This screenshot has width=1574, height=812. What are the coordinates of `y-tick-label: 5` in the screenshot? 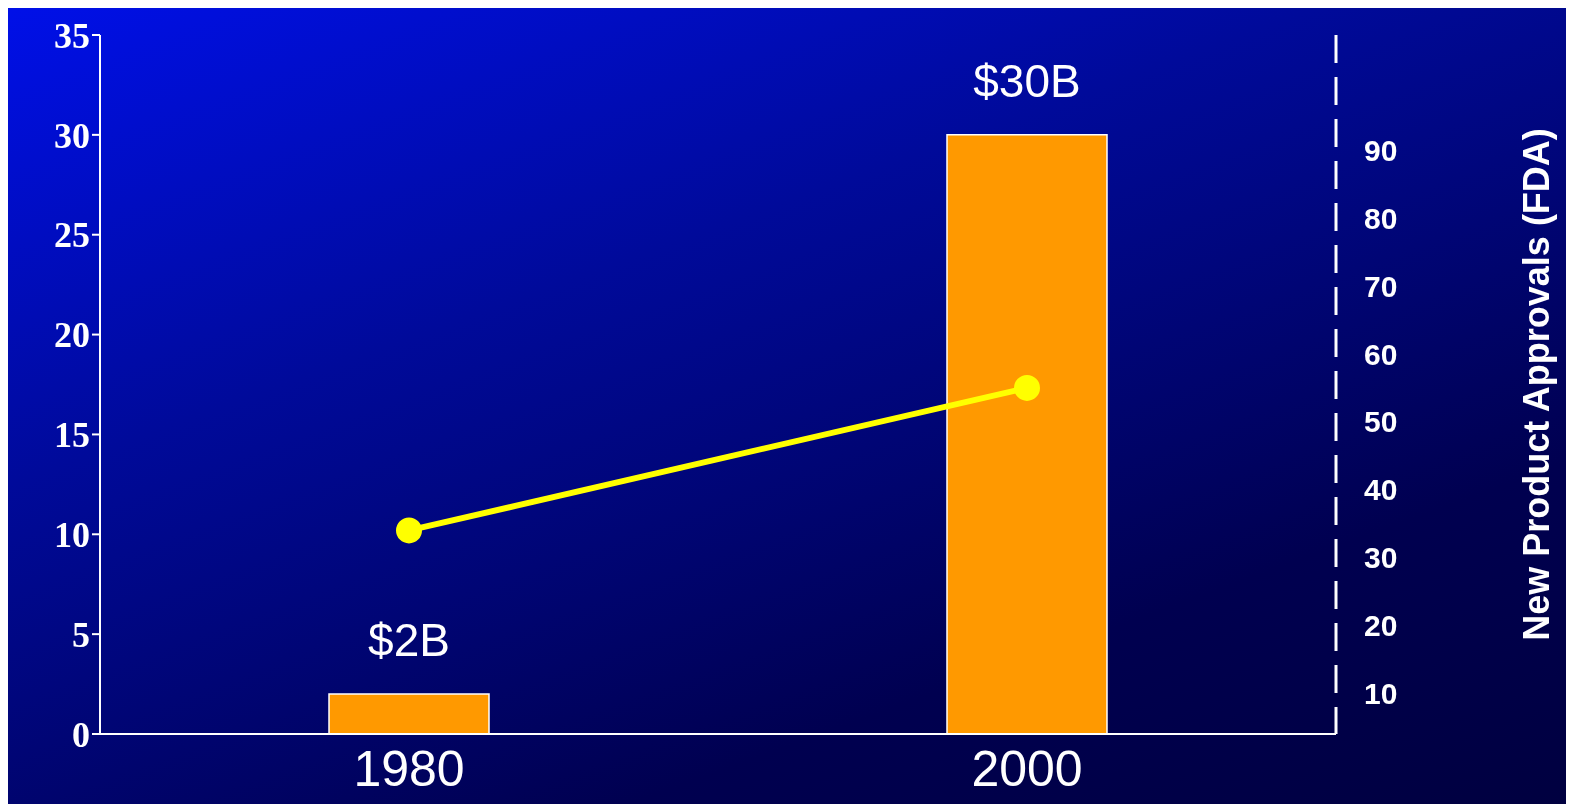 It's located at (81, 634).